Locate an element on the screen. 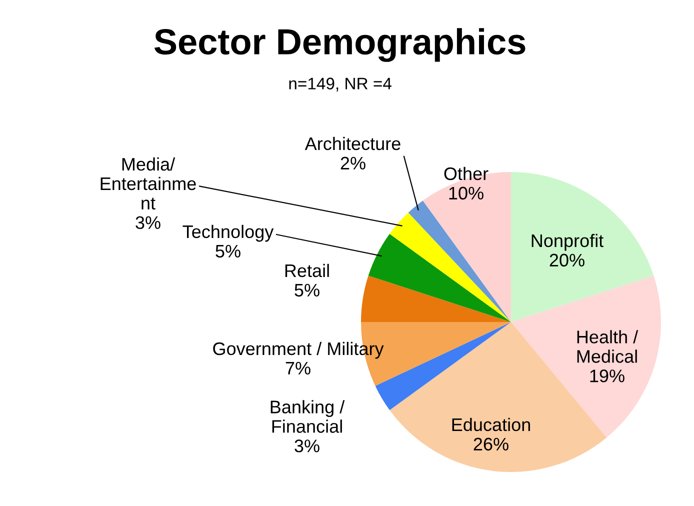 This screenshot has height=506, width=694. data-label: 20% is located at coordinates (567, 260).